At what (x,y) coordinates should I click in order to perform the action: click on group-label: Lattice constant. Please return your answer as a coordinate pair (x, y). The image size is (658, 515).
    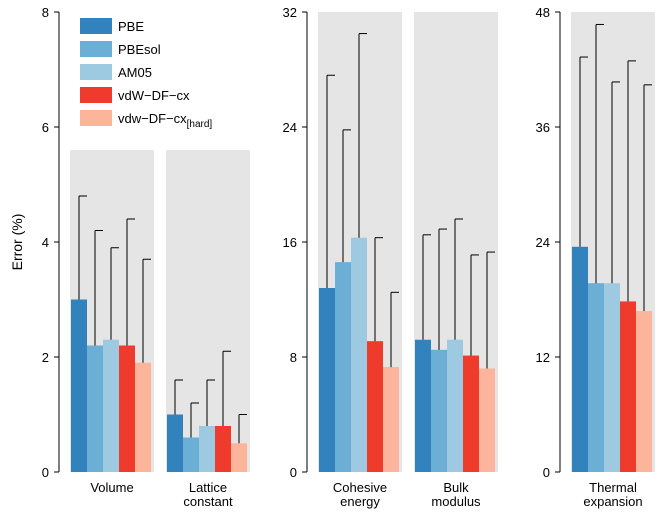
    Looking at the image, I should click on (208, 494).